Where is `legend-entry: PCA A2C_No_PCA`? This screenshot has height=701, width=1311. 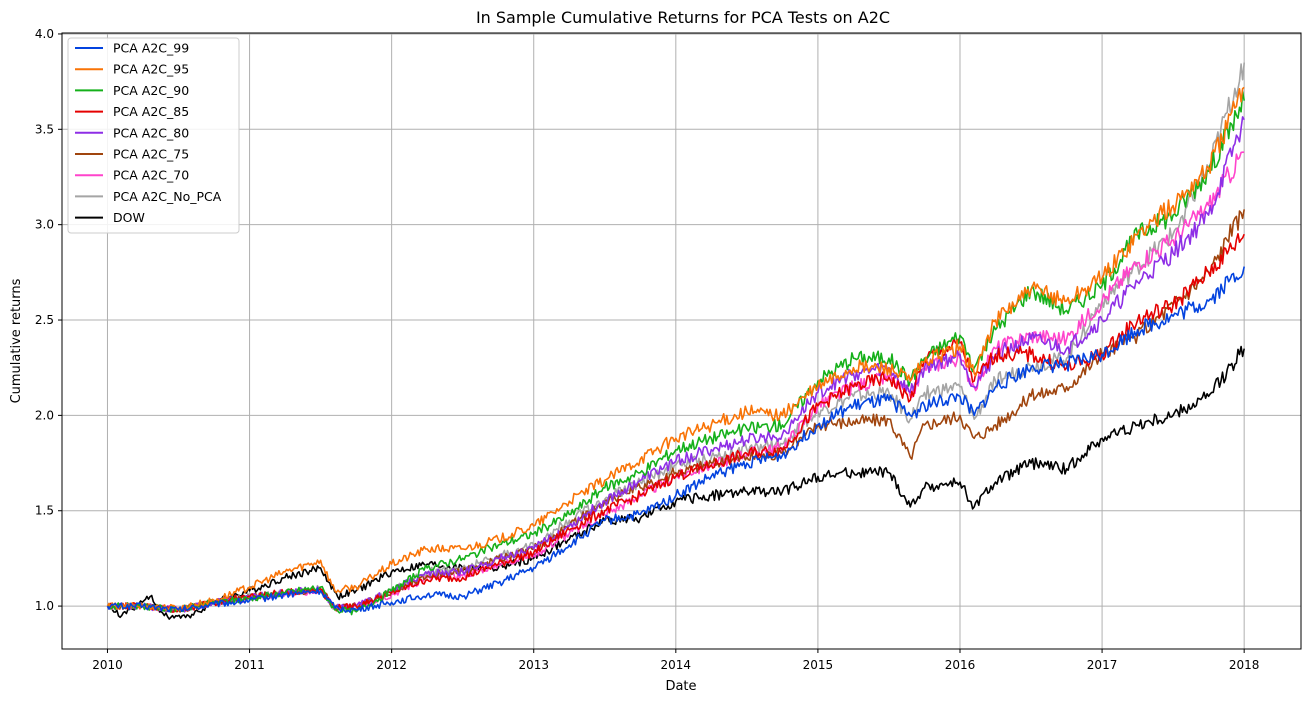
legend-entry: PCA A2C_No_PCA is located at coordinates (167, 196).